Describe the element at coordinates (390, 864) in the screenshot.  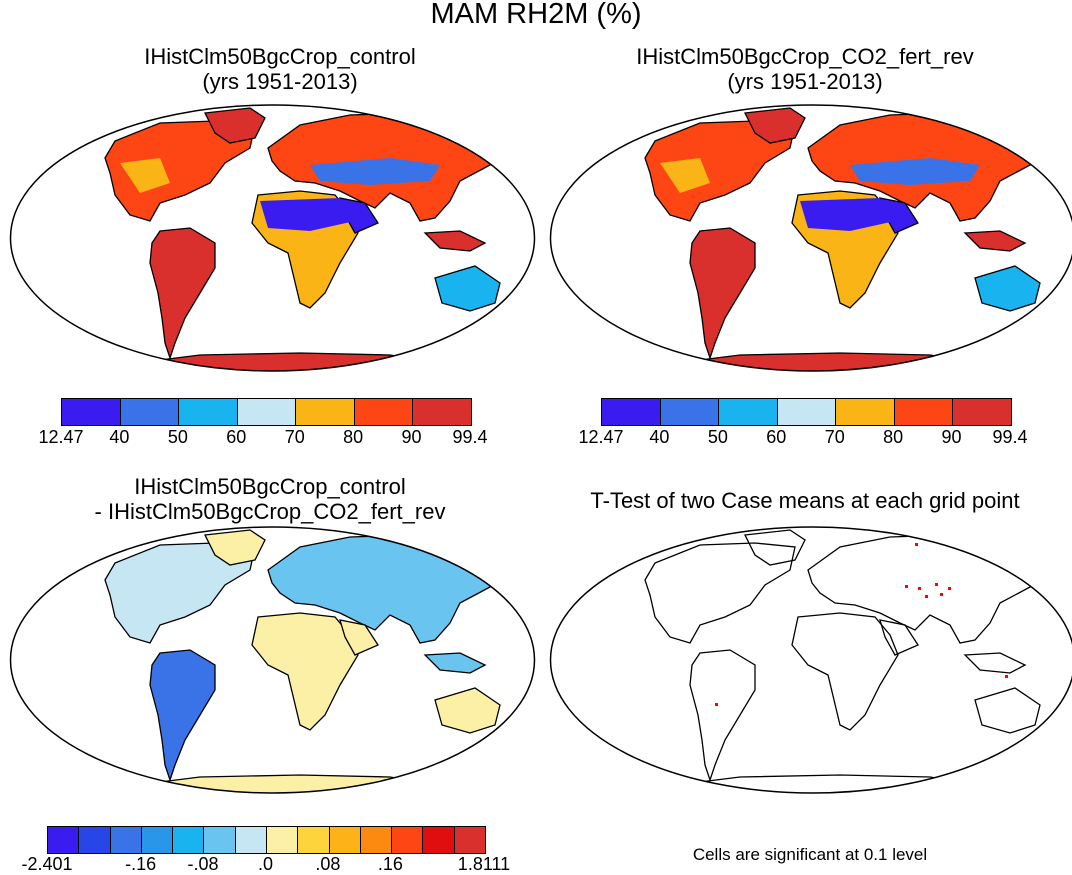
I see `colorbar-tick-label: .16` at that location.